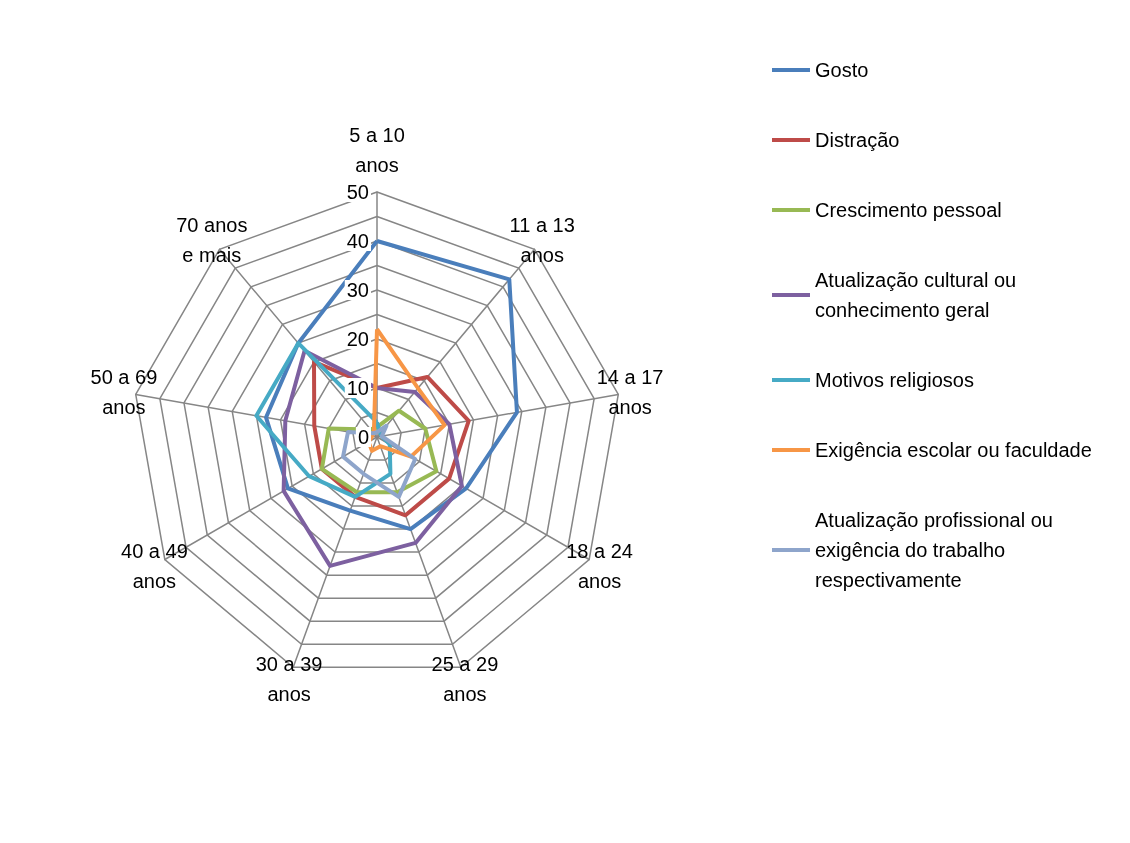  Describe the element at coordinates (857, 140) in the screenshot. I see `legend-label: Distração` at that location.